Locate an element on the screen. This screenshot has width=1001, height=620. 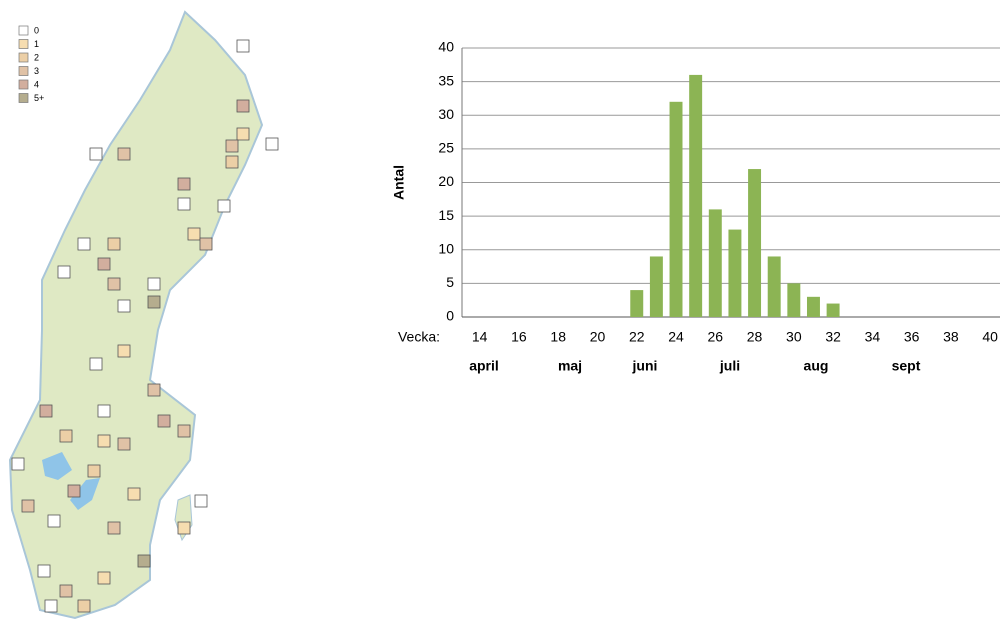
y-tick-label: 10 is located at coordinates (446, 248).